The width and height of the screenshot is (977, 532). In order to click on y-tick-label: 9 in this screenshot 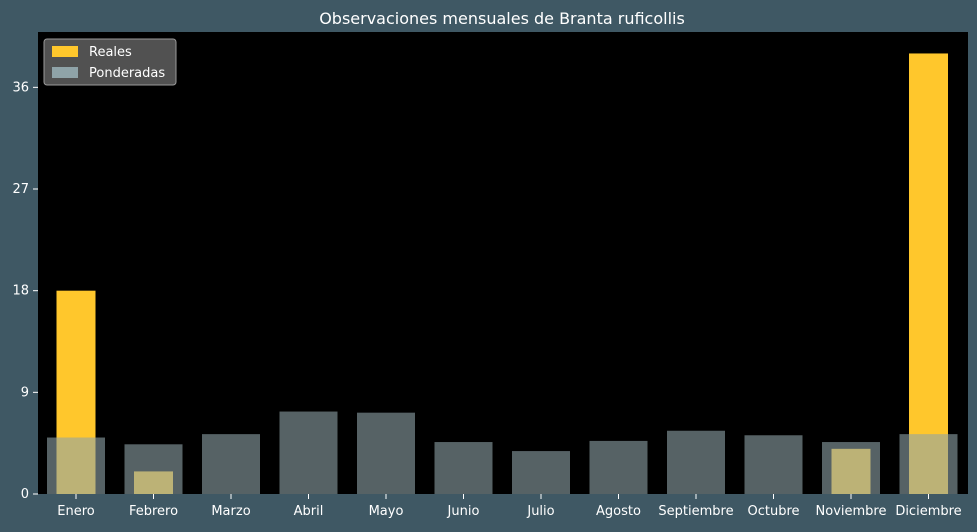, I will do `click(25, 392)`.